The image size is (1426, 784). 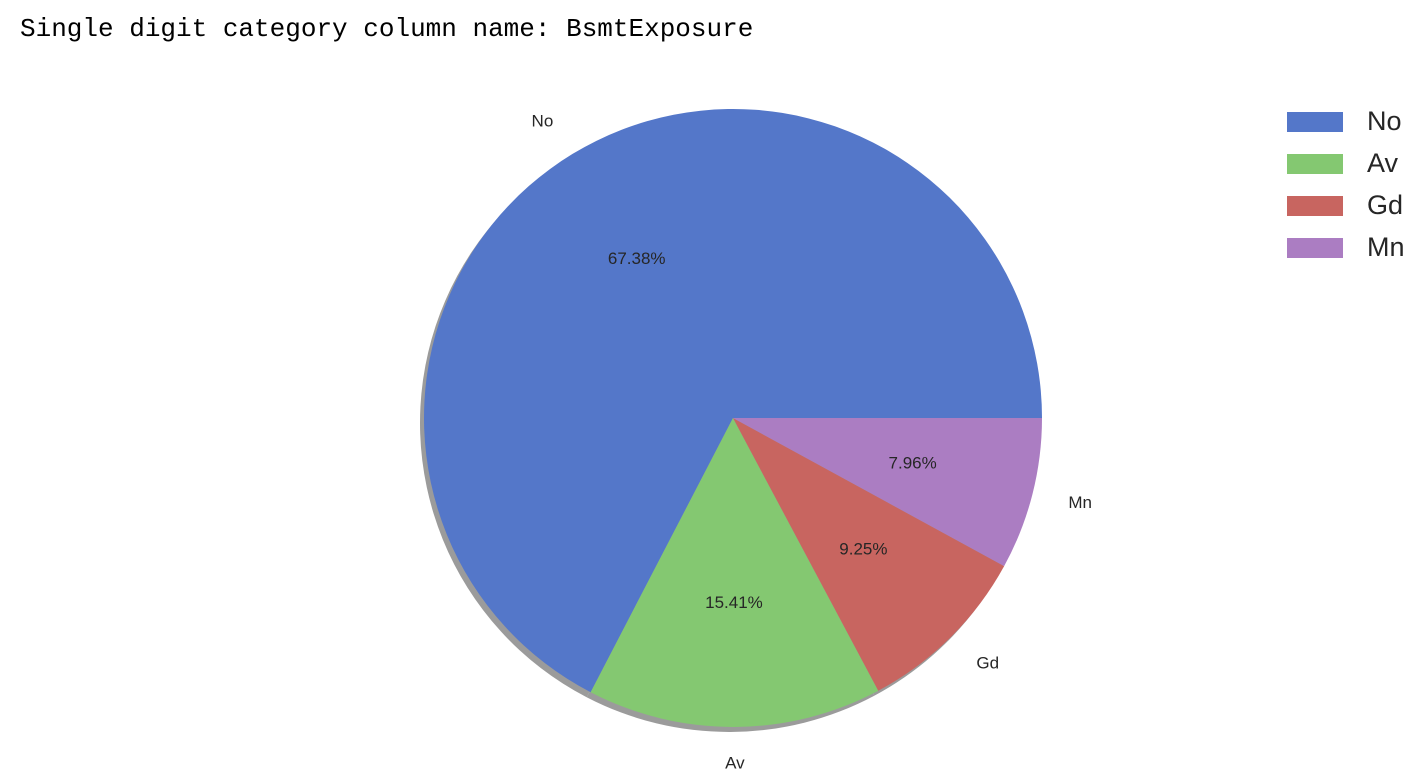 I want to click on slice-pct-av: 15.41%, so click(x=734, y=602).